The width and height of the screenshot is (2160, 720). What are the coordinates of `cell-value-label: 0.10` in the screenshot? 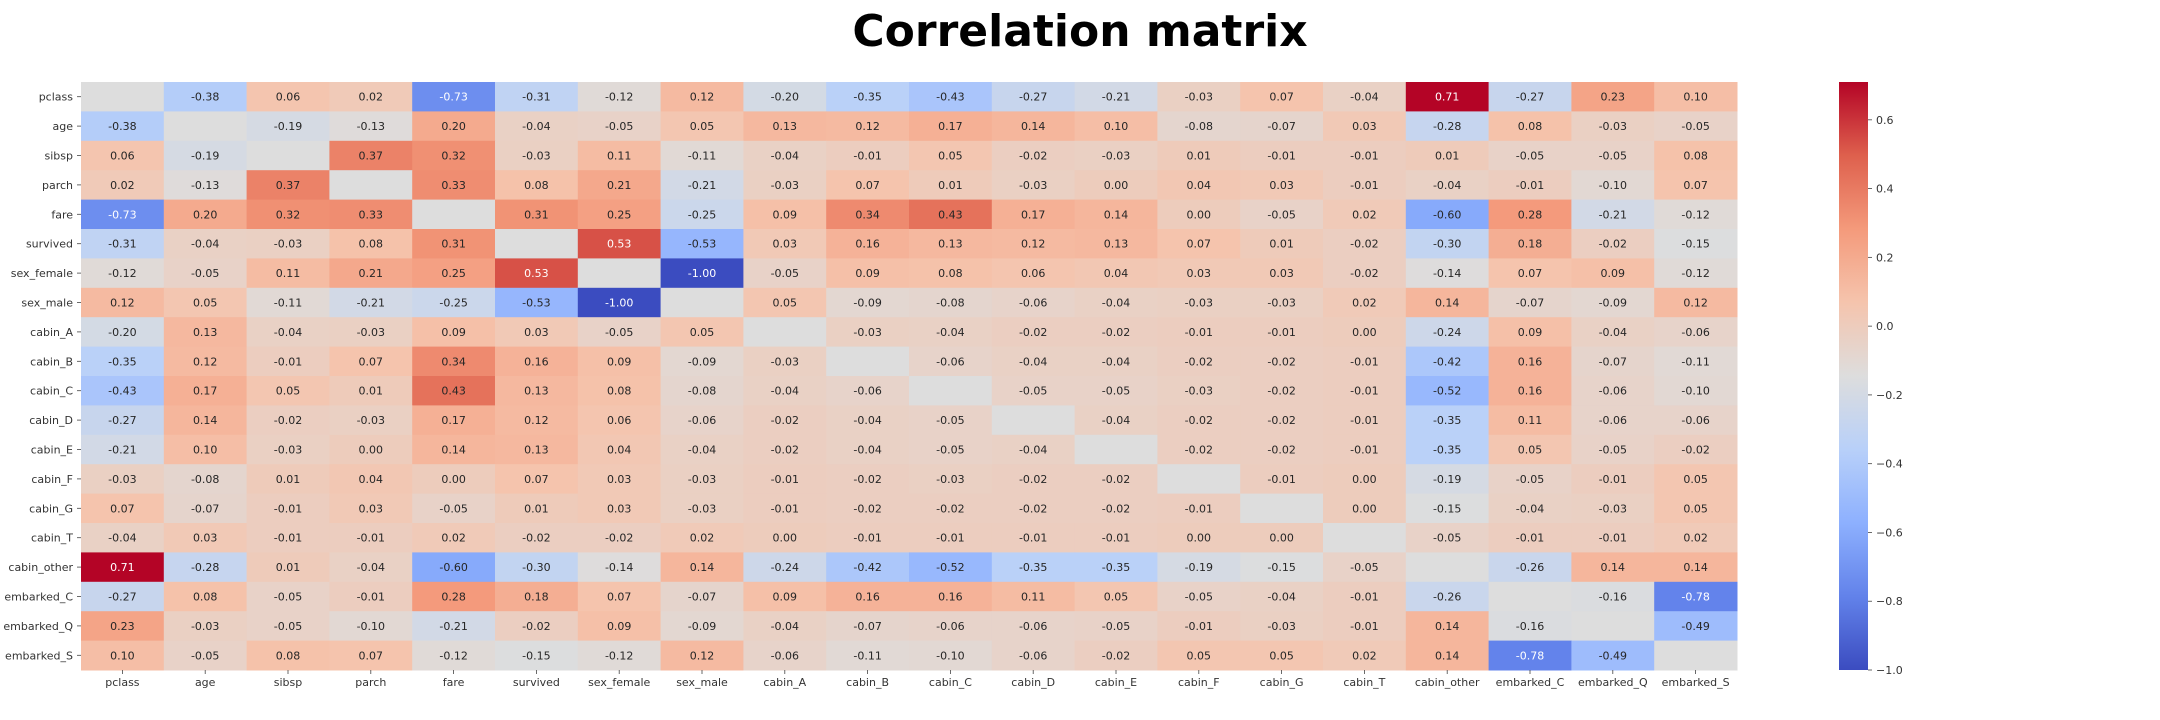 It's located at (1695, 97).